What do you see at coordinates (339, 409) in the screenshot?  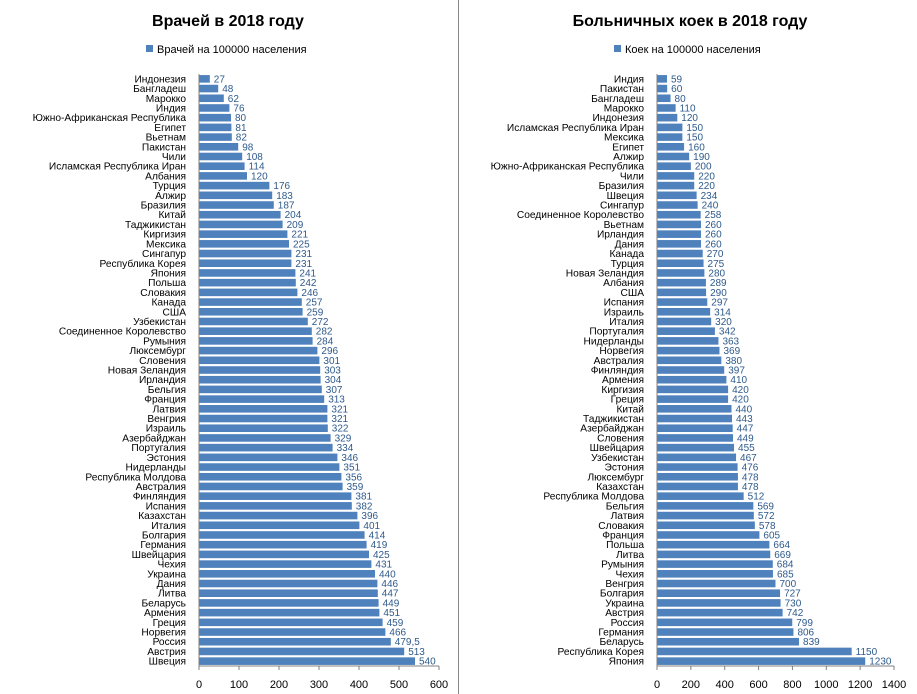 I see `value-label: 321` at bounding box center [339, 409].